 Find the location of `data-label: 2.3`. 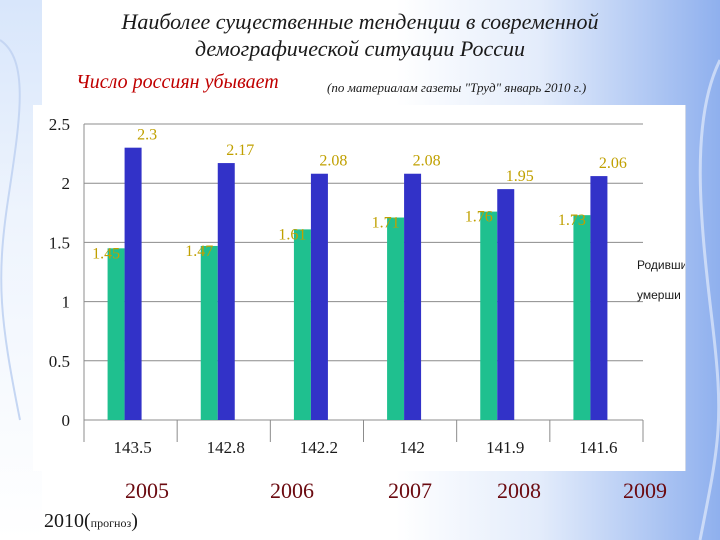

data-label: 2.3 is located at coordinates (147, 135).